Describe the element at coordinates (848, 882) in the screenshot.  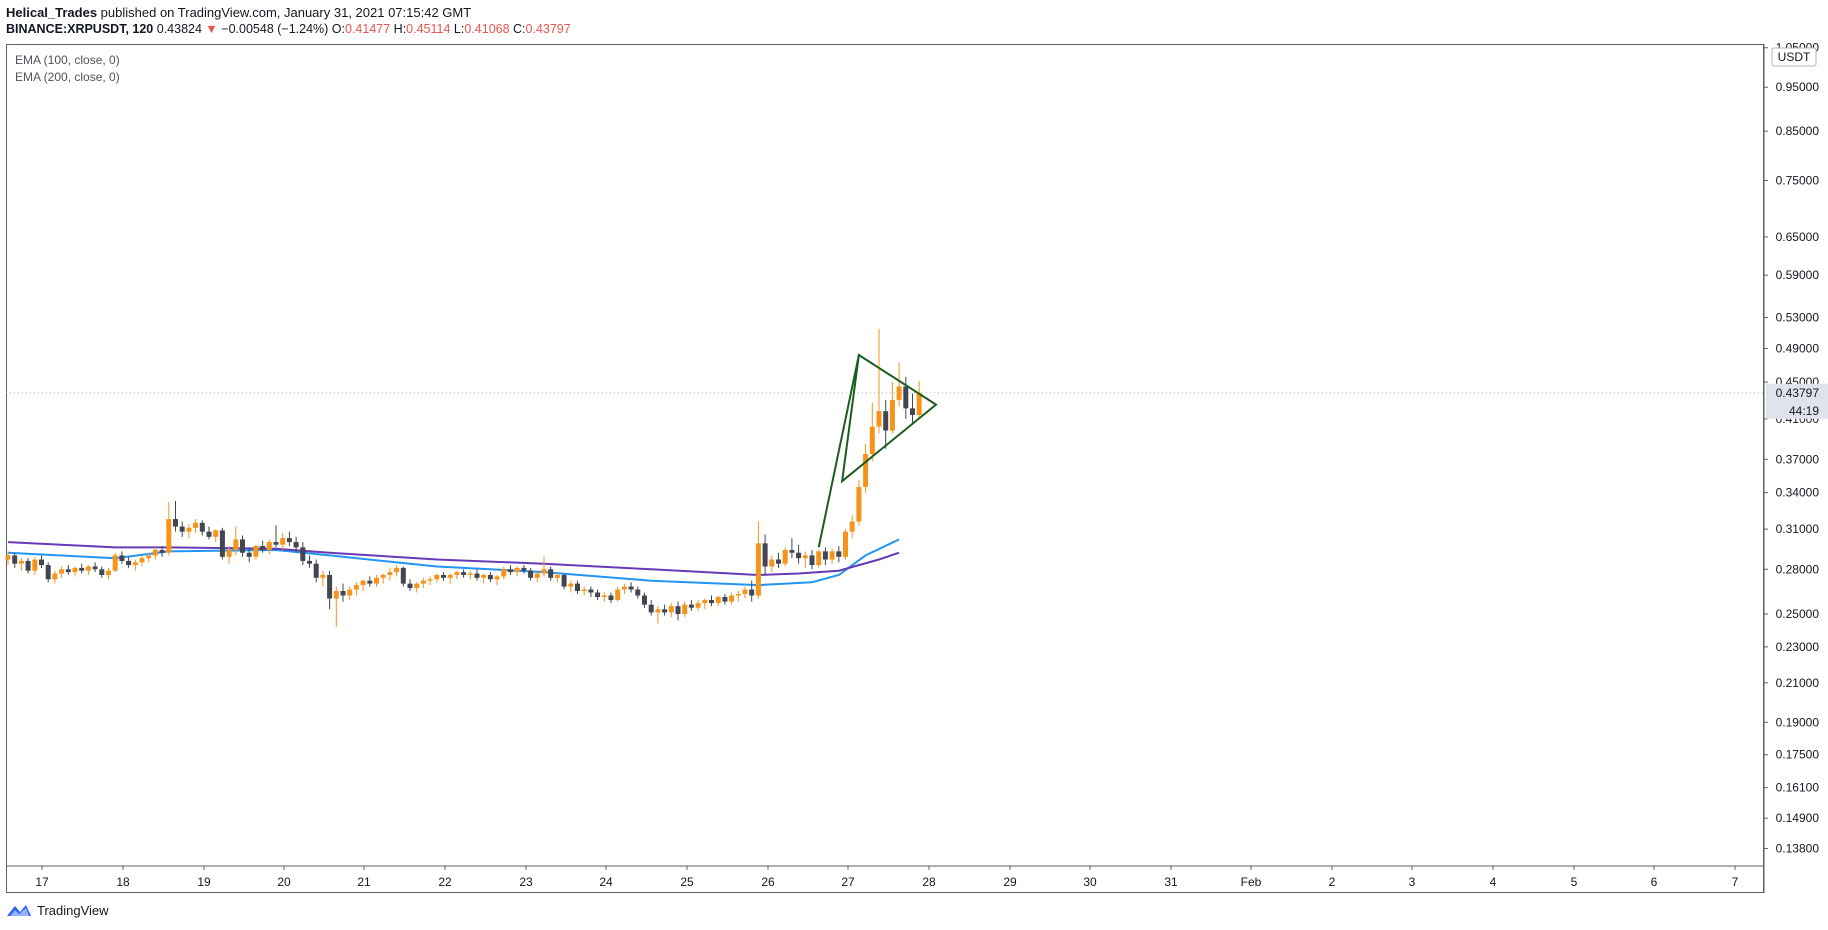
I see `x-tick-label: 27` at that location.